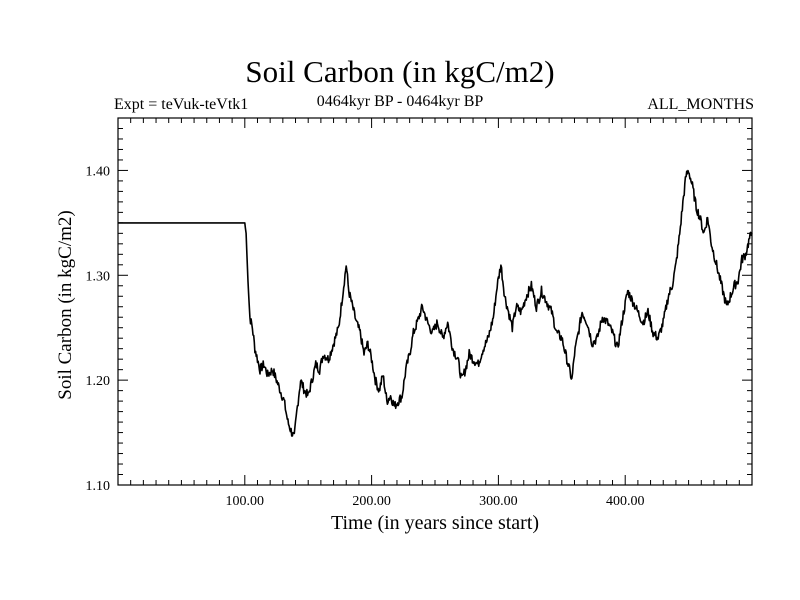  I want to click on months-label: ALL_MONTHS, so click(700, 104).